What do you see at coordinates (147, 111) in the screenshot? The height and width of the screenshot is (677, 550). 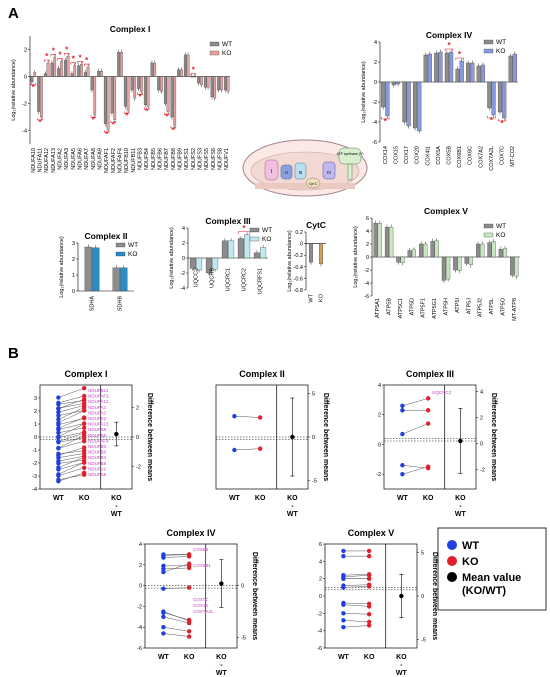 I see `complex1-sig-star-17: *` at bounding box center [147, 111].